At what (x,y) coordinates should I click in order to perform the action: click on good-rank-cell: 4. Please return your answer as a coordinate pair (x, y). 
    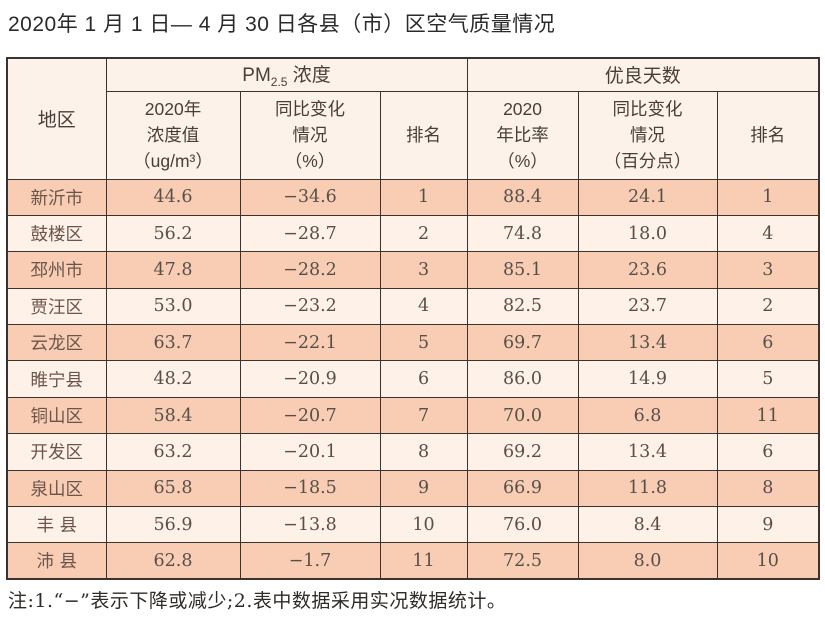
    Looking at the image, I should click on (768, 233).